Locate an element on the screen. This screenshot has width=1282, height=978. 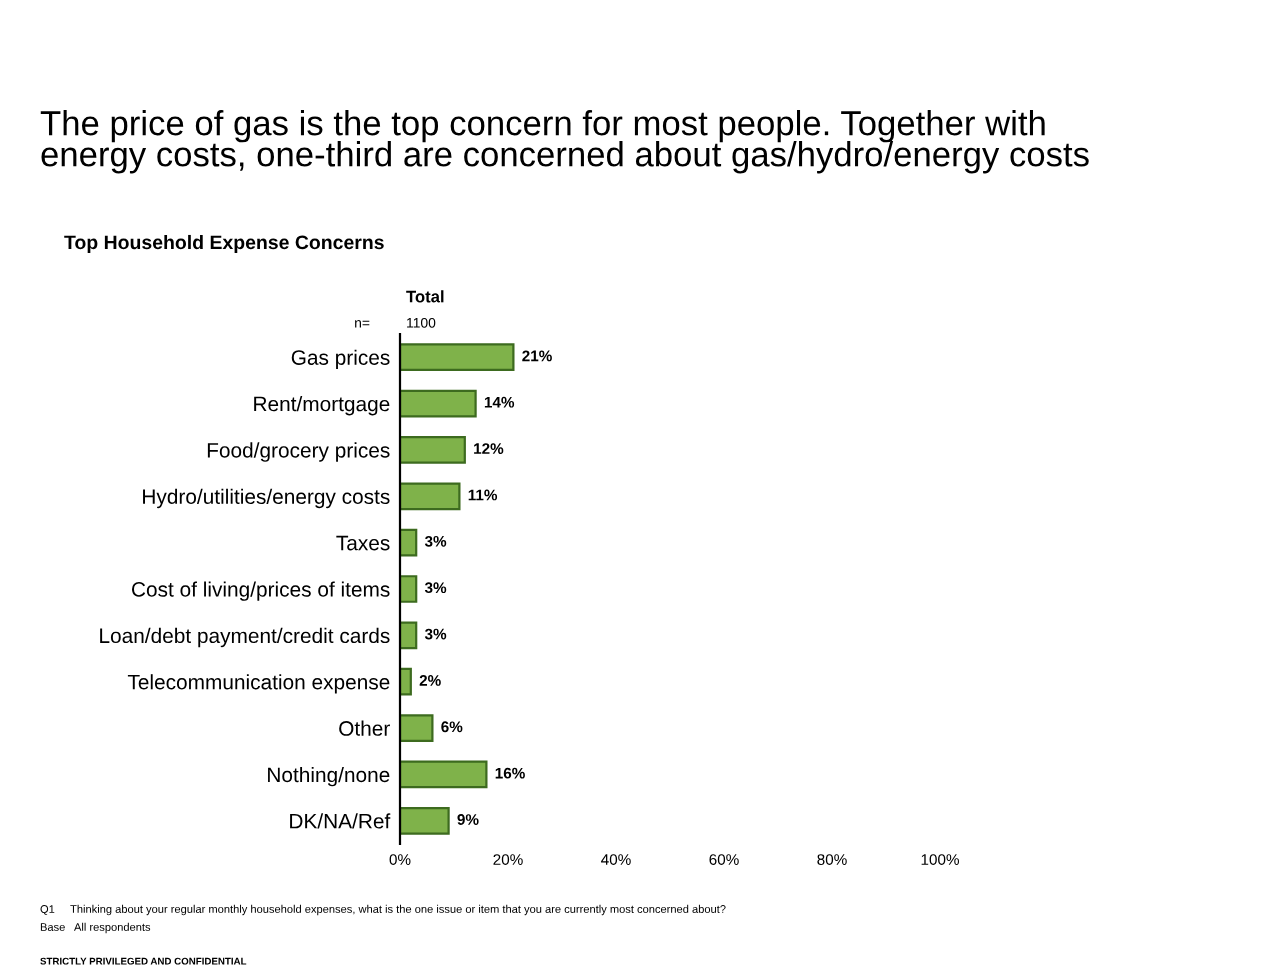
chart-title: The price of gas is the top concern for most people. Together with energy costs, one-third are concerned about gas/hydro/energy costs is located at coordinates (564, 142).